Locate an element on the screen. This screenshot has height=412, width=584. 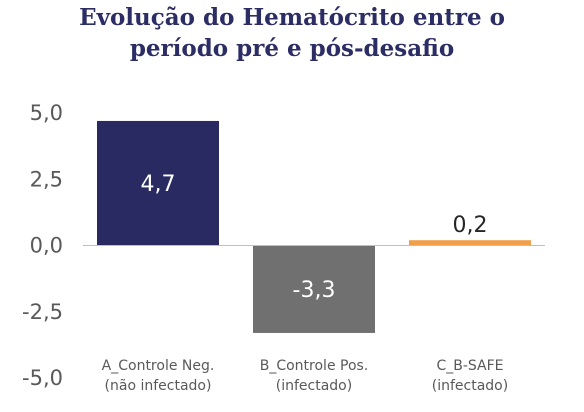
data-label: 4,7 is located at coordinates (158, 184).